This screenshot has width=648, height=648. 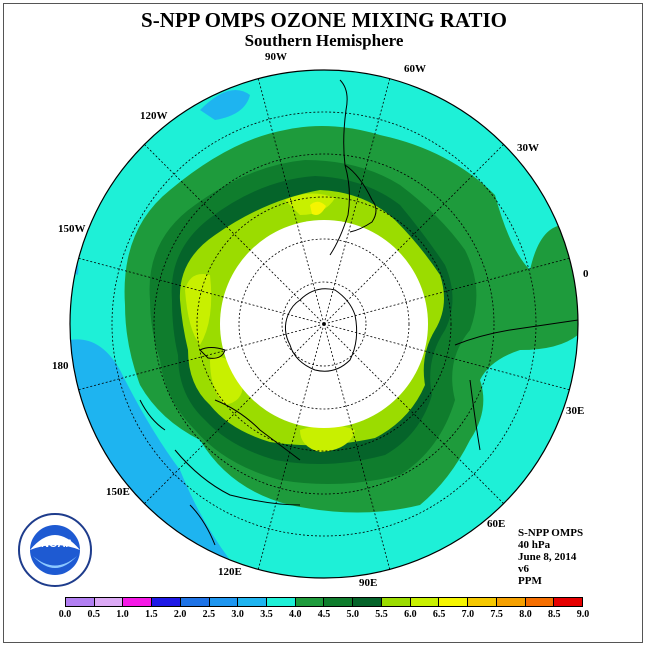 What do you see at coordinates (583, 614) in the screenshot?
I see `colorbar-tick-label: 9.0` at bounding box center [583, 614].